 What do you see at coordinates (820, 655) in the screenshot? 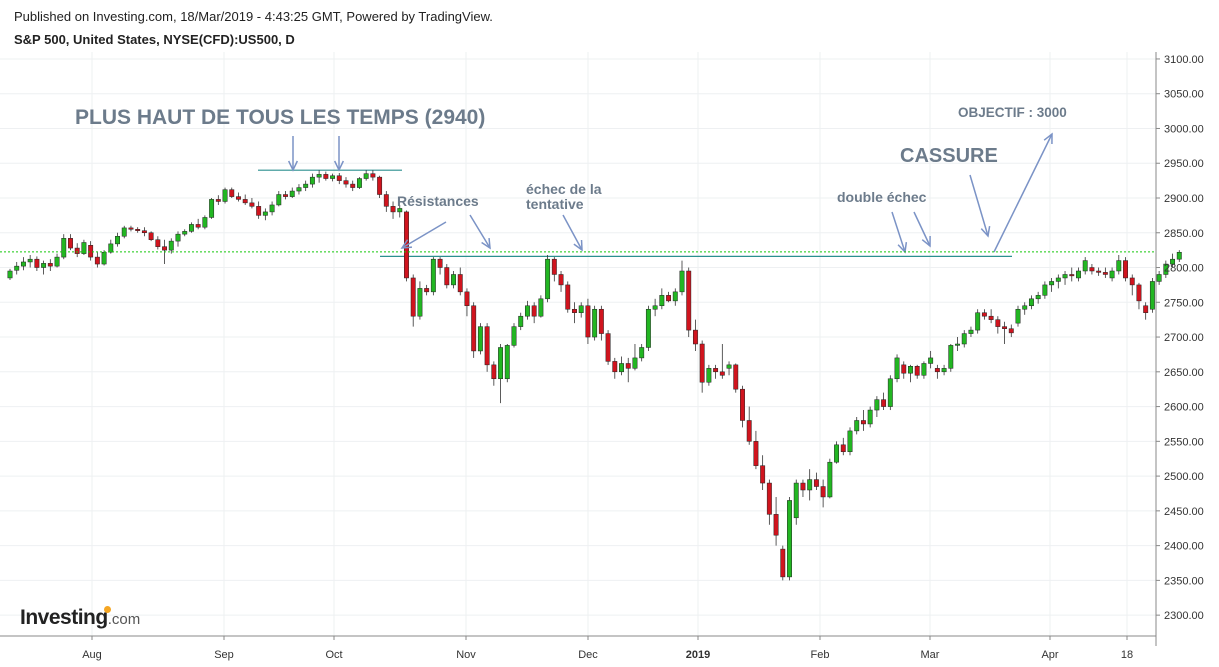
I see `x-tick-label: Feb` at bounding box center [820, 655].